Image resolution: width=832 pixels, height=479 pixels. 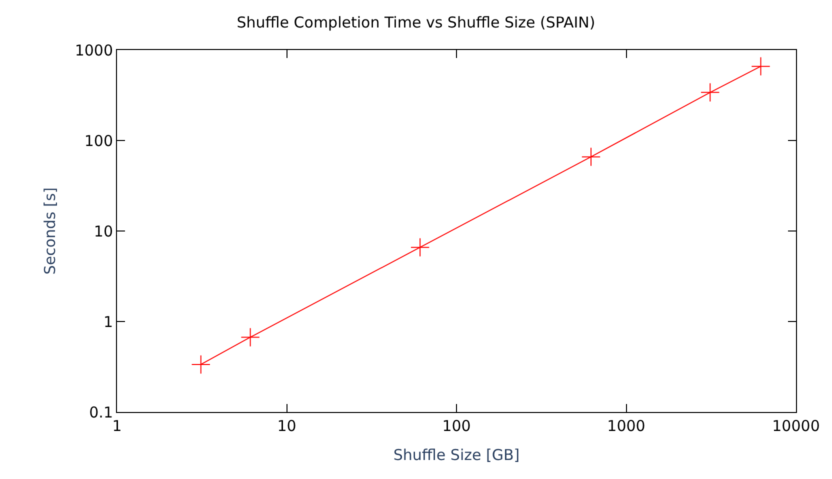 What do you see at coordinates (101, 412) in the screenshot?
I see `y-tick-label: 0.1` at bounding box center [101, 412].